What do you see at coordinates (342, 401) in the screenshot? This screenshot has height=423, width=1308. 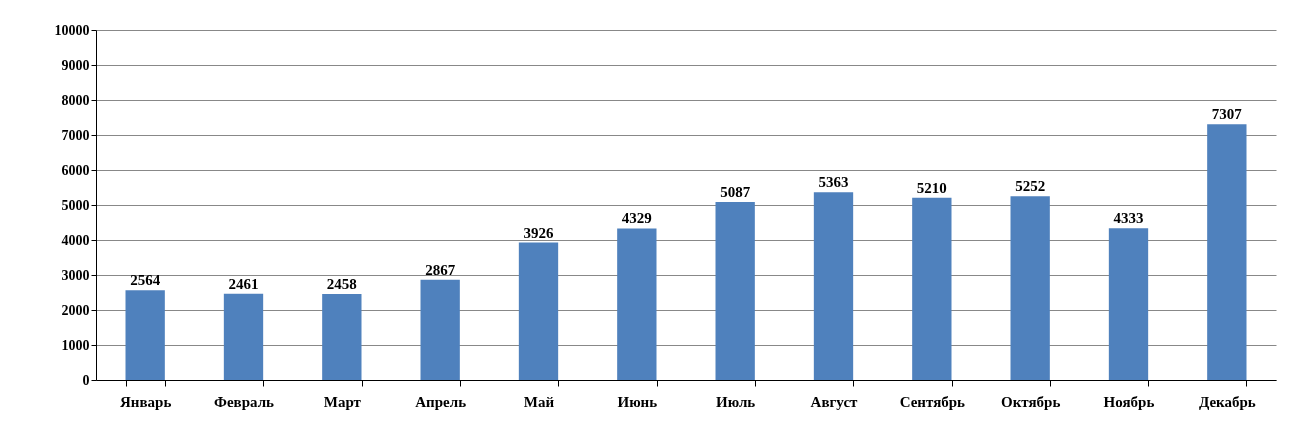 I see `x-tick-label: Март` at bounding box center [342, 401].